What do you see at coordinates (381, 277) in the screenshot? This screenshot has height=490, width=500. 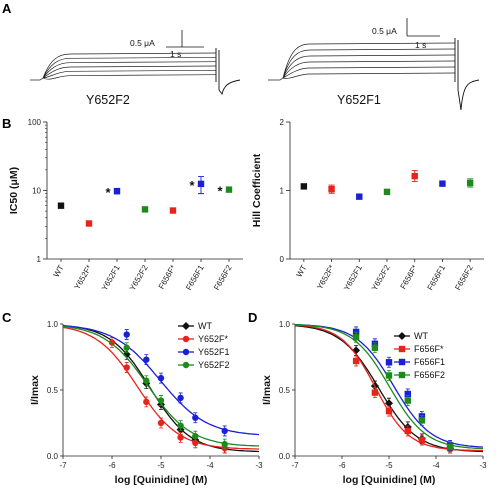 I see `x-tick-label: Y652F2` at bounding box center [381, 277].